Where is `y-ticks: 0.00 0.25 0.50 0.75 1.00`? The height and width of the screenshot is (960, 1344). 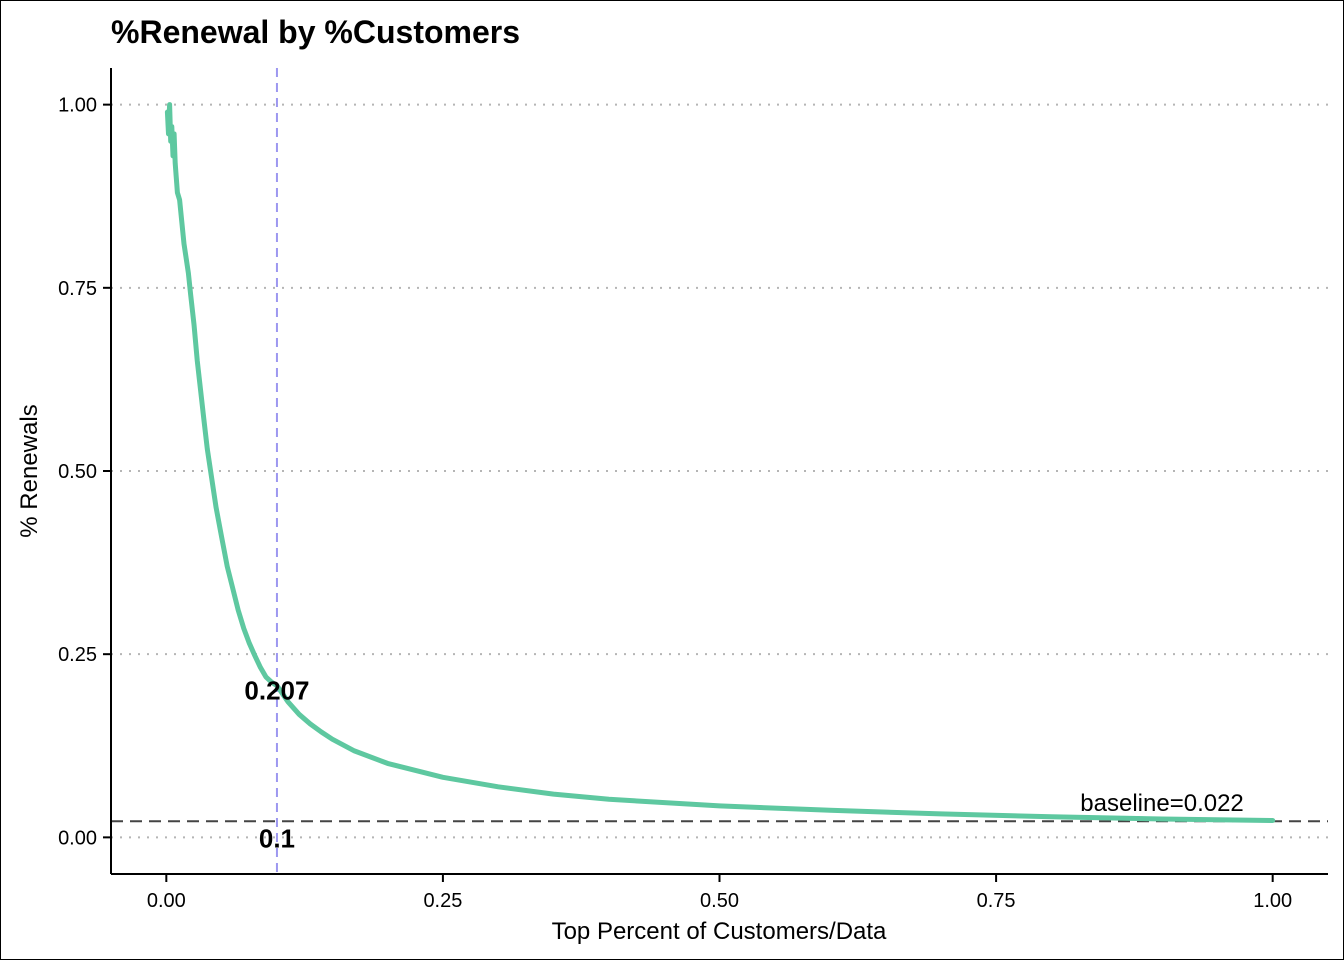 y-ticks: 0.00 0.25 0.50 0.75 1.00 is located at coordinates (84, 472).